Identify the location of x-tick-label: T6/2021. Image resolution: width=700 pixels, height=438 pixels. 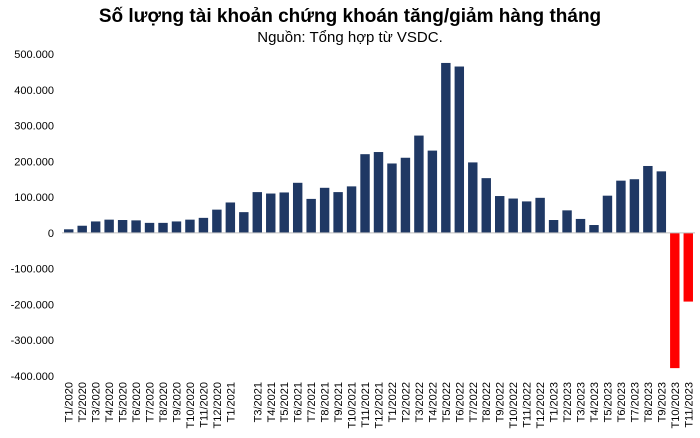
(299, 402).